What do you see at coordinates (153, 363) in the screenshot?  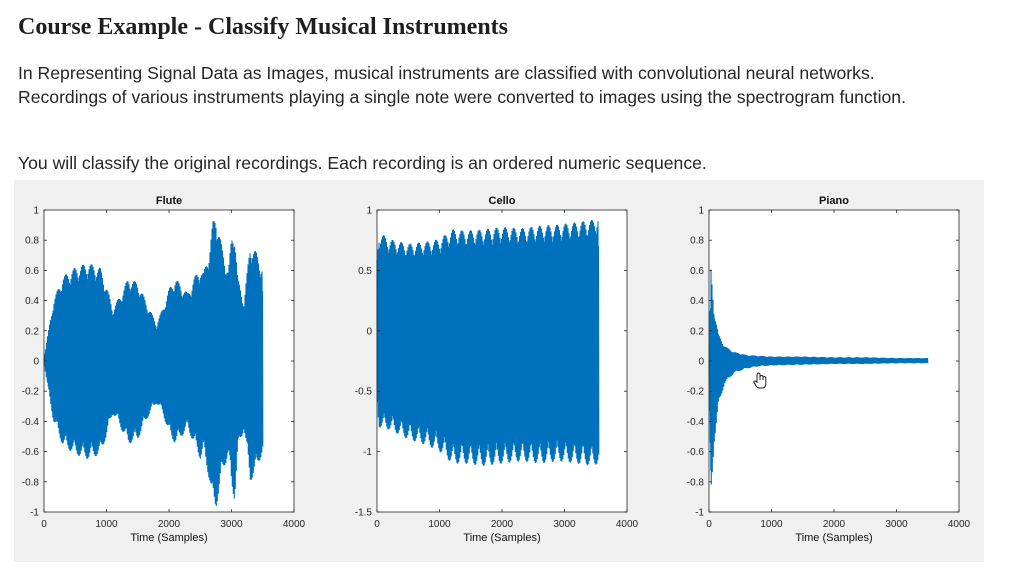 I see `flute-signal-line` at bounding box center [153, 363].